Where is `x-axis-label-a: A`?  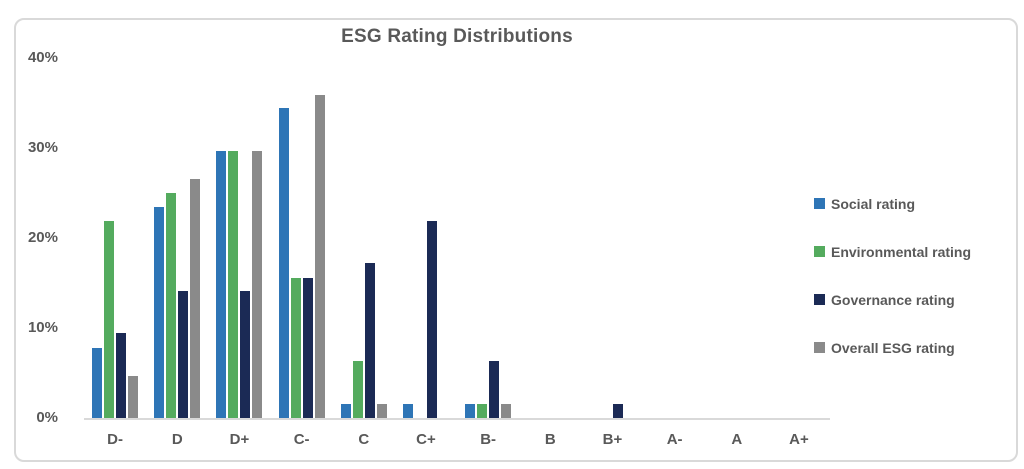
x-axis-label-a: A is located at coordinates (737, 439).